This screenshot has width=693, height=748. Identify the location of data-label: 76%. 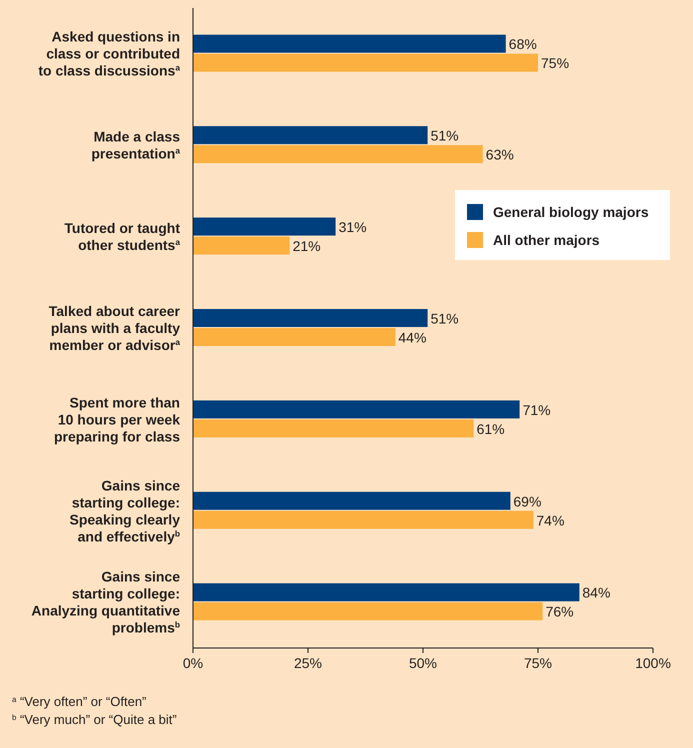
(560, 612).